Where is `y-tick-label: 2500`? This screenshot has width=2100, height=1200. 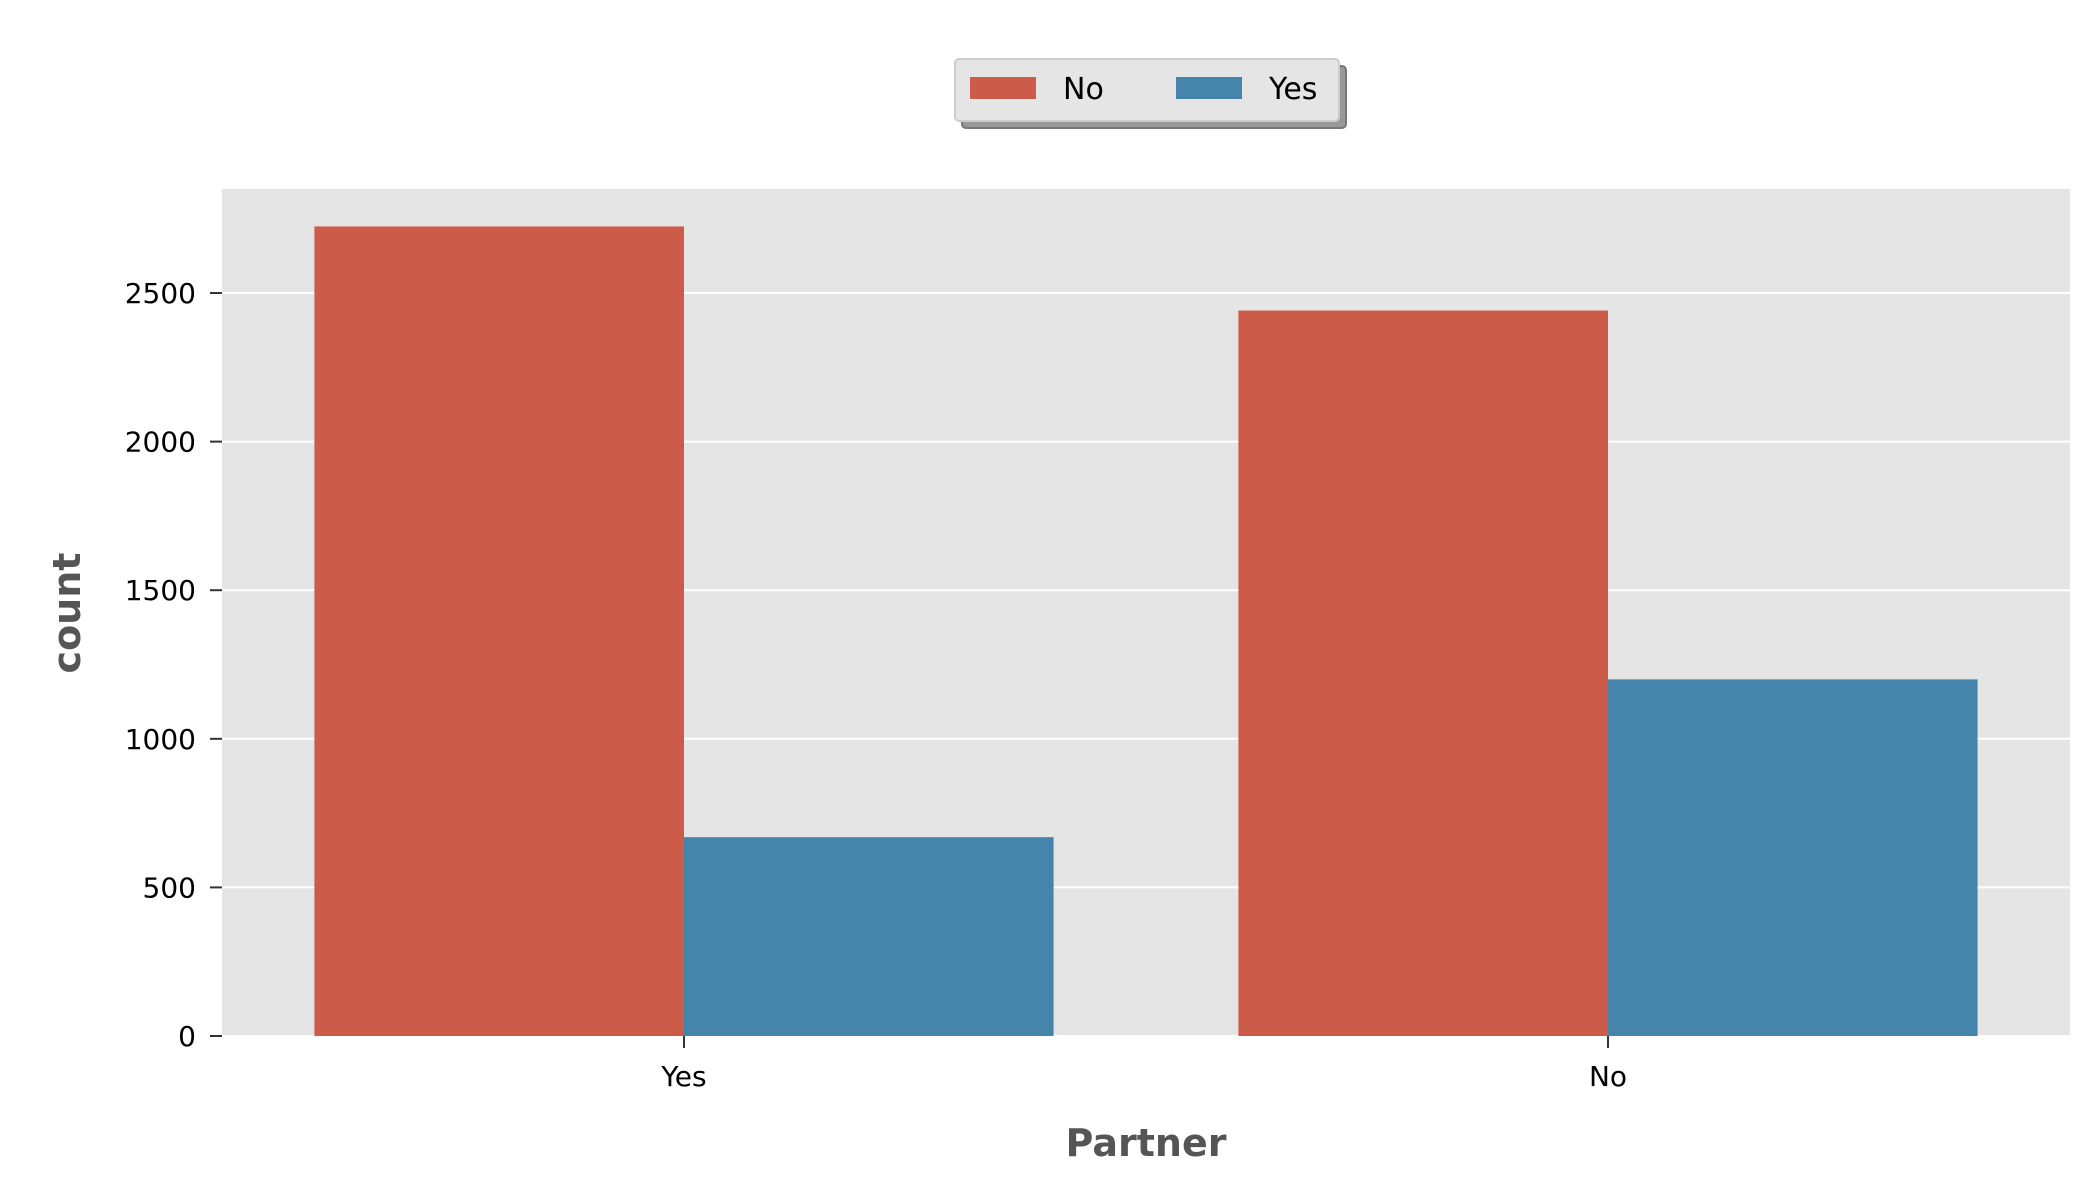 y-tick-label: 2500 is located at coordinates (160, 293).